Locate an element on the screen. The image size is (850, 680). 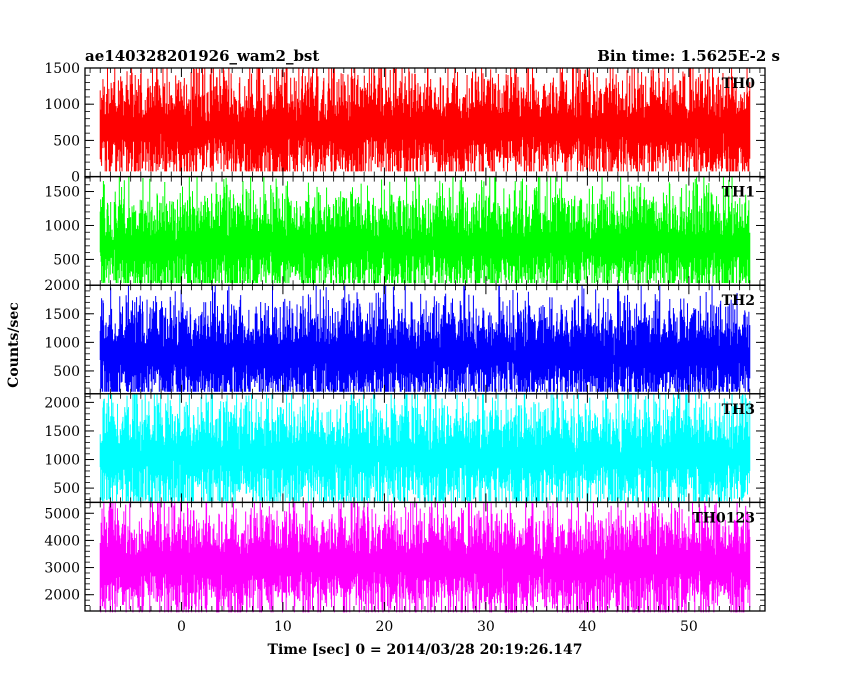
x-tick-label: 10 is located at coordinates (283, 627).